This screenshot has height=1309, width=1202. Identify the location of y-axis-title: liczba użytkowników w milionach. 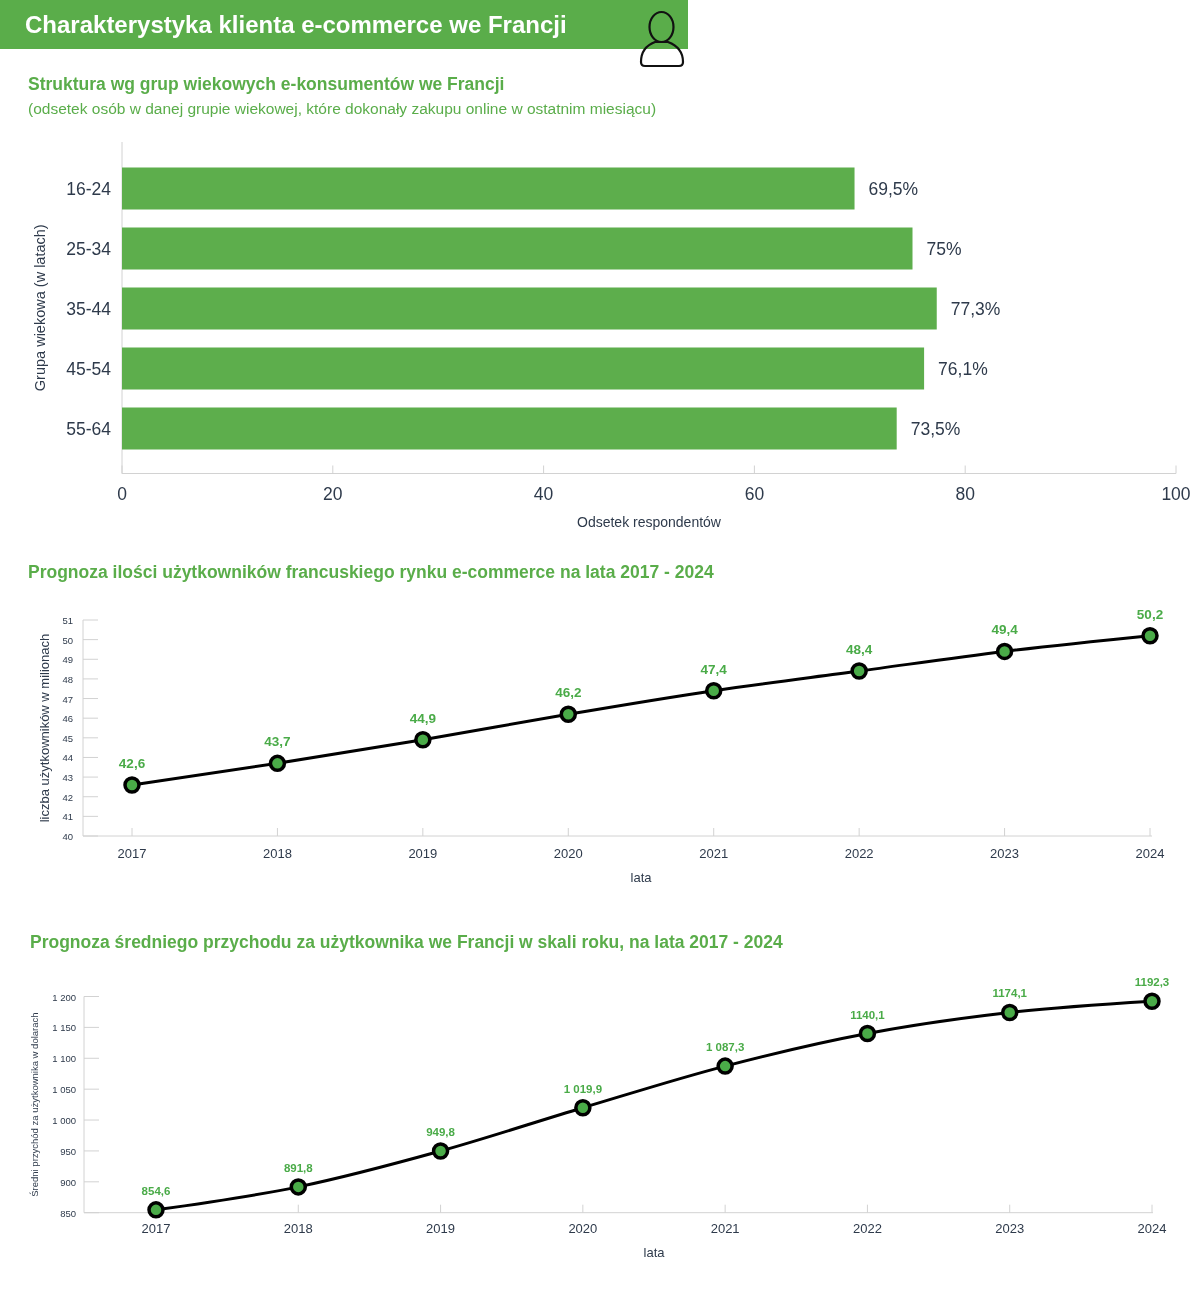
(44, 728).